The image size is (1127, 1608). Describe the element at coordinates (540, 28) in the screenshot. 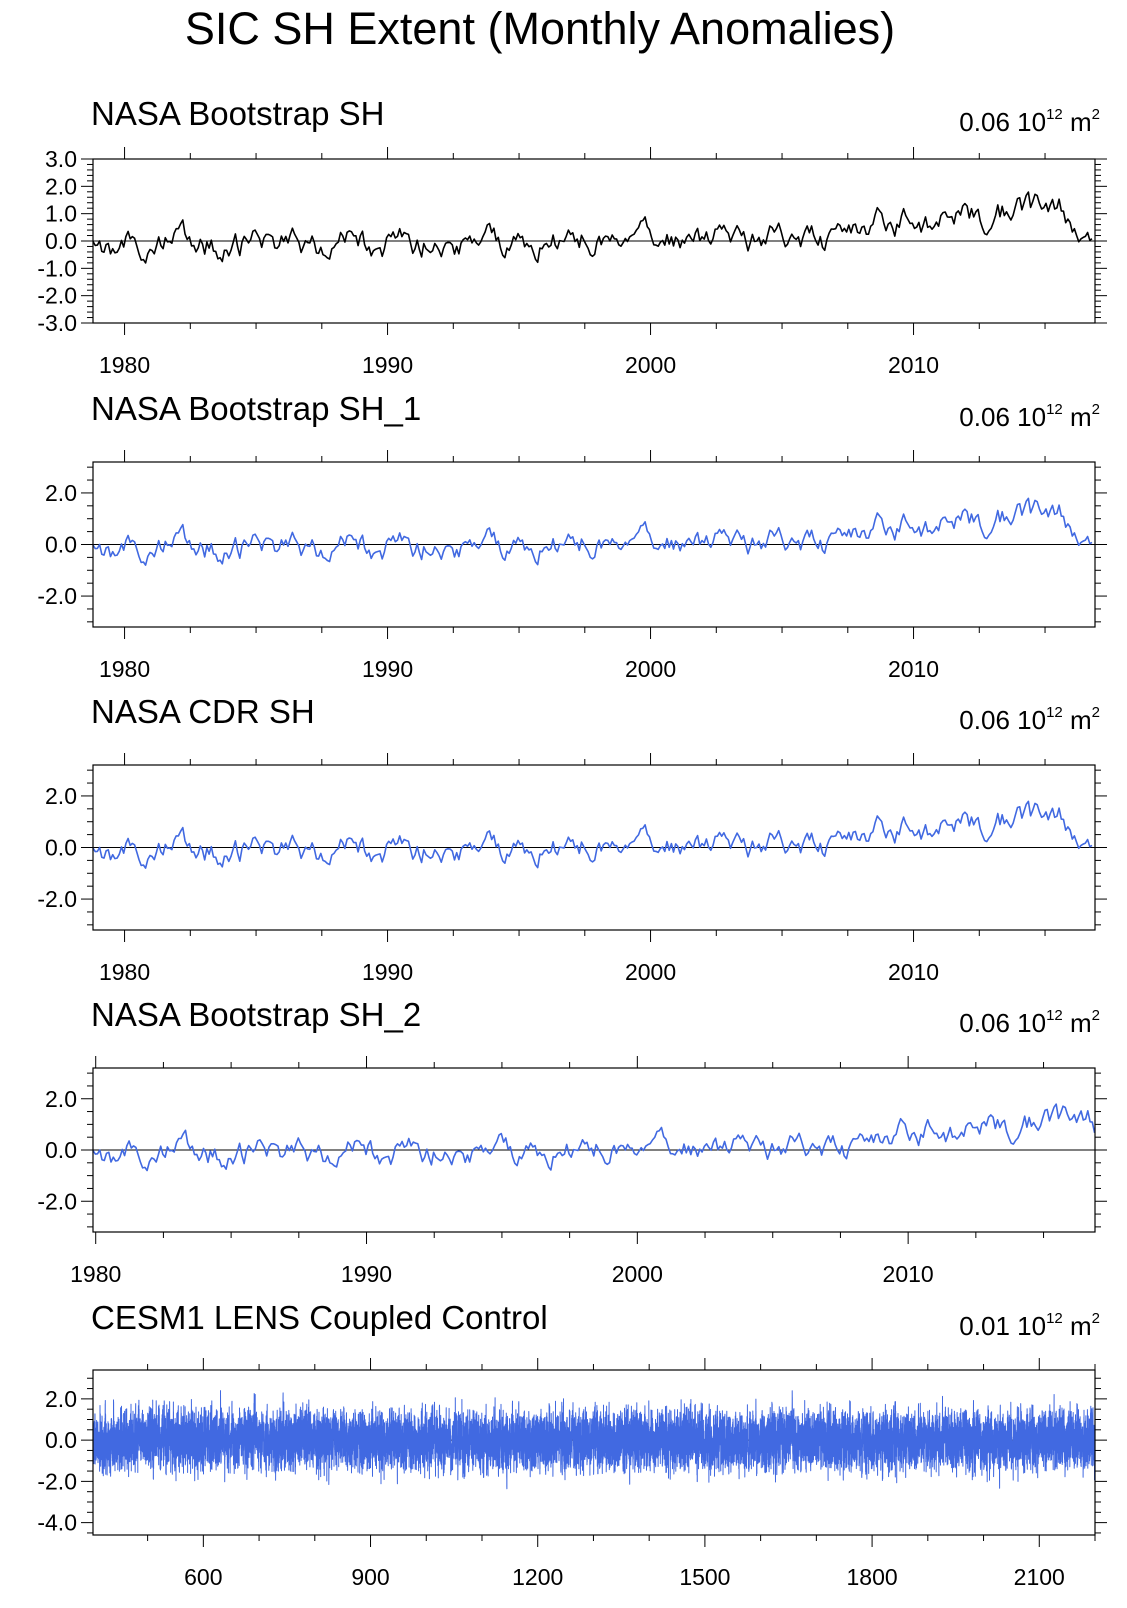

I see `figure-title: SIC SH Extent (Monthly Anomalies)` at that location.